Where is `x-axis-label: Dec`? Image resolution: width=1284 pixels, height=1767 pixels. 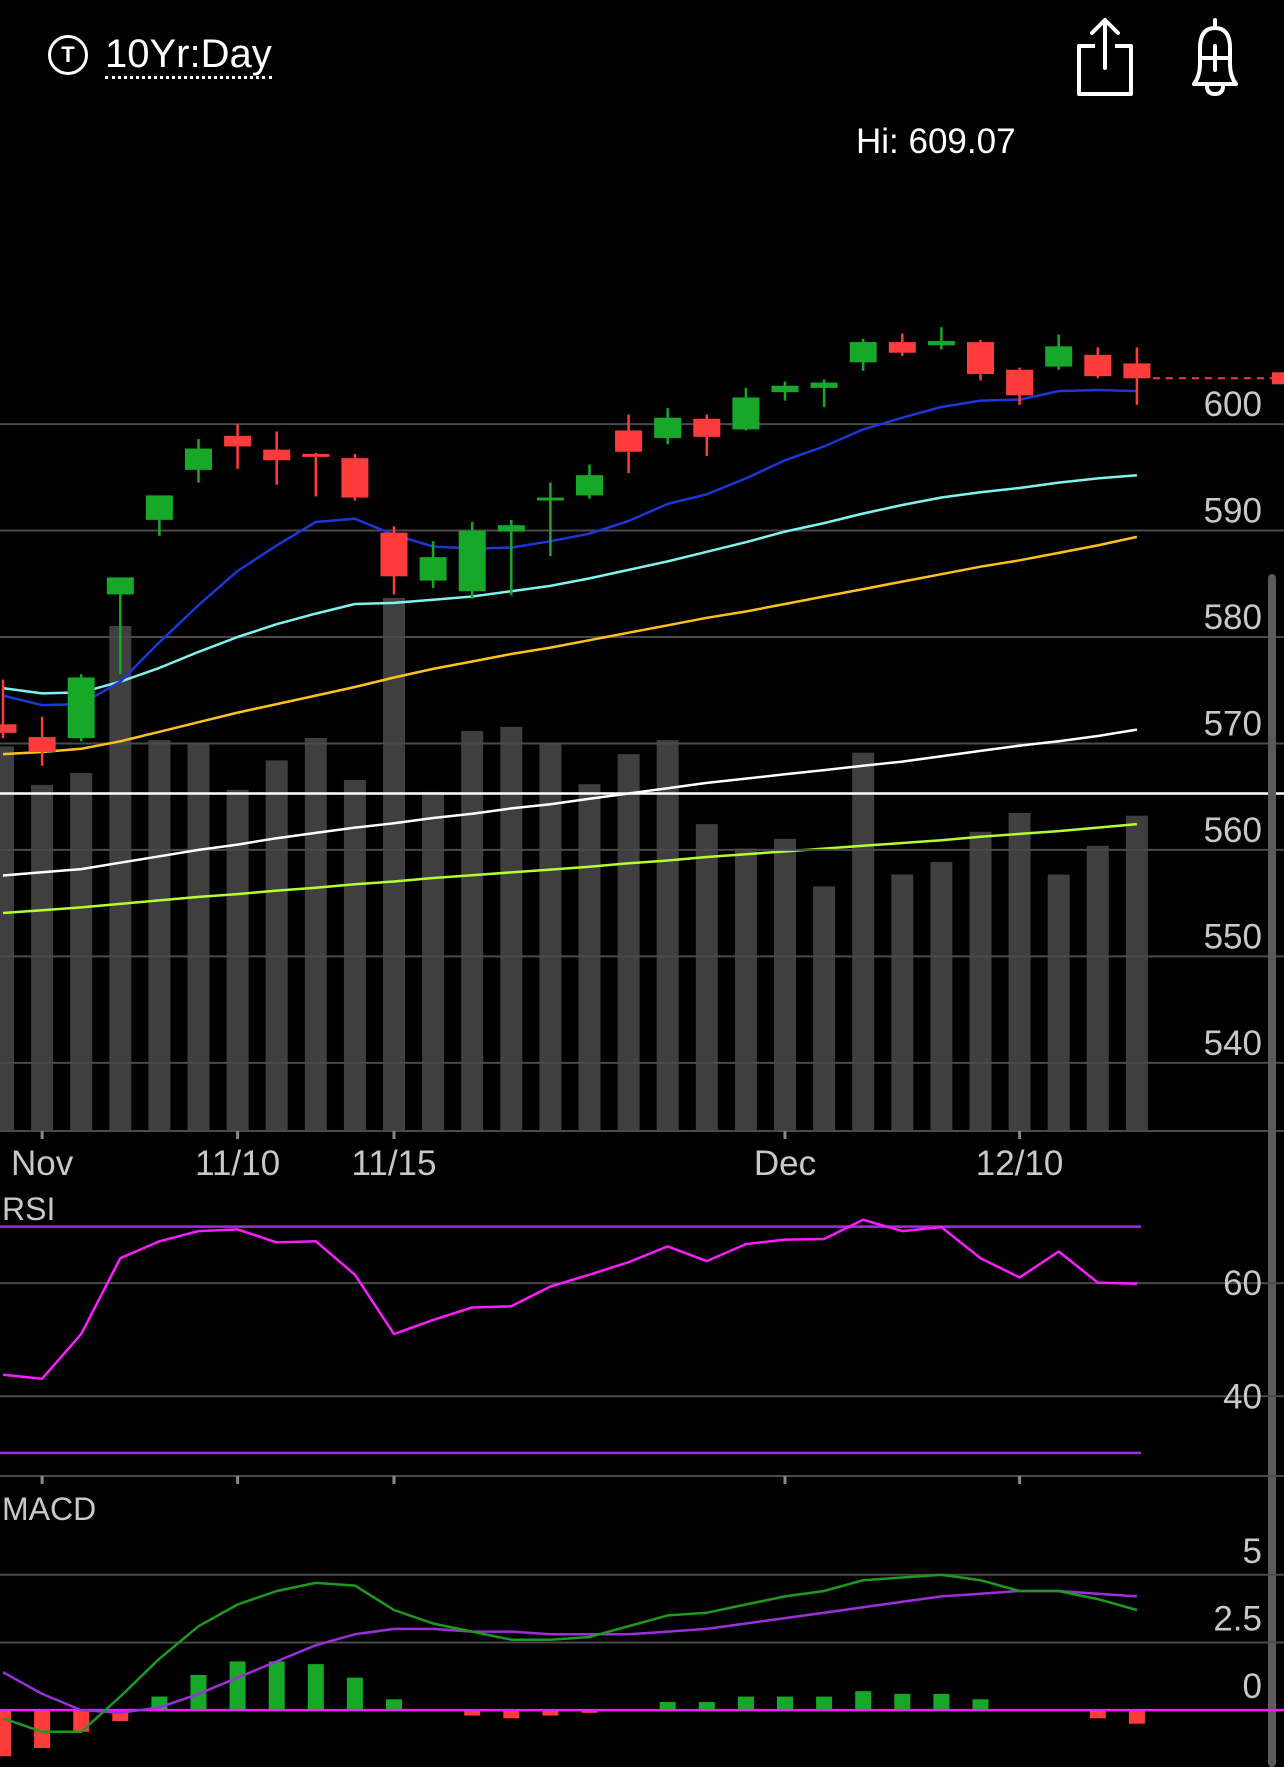 x-axis-label: Dec is located at coordinates (785, 1163).